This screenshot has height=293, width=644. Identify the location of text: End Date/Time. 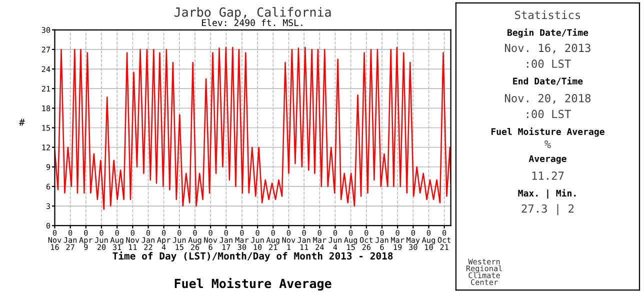
(548, 81).